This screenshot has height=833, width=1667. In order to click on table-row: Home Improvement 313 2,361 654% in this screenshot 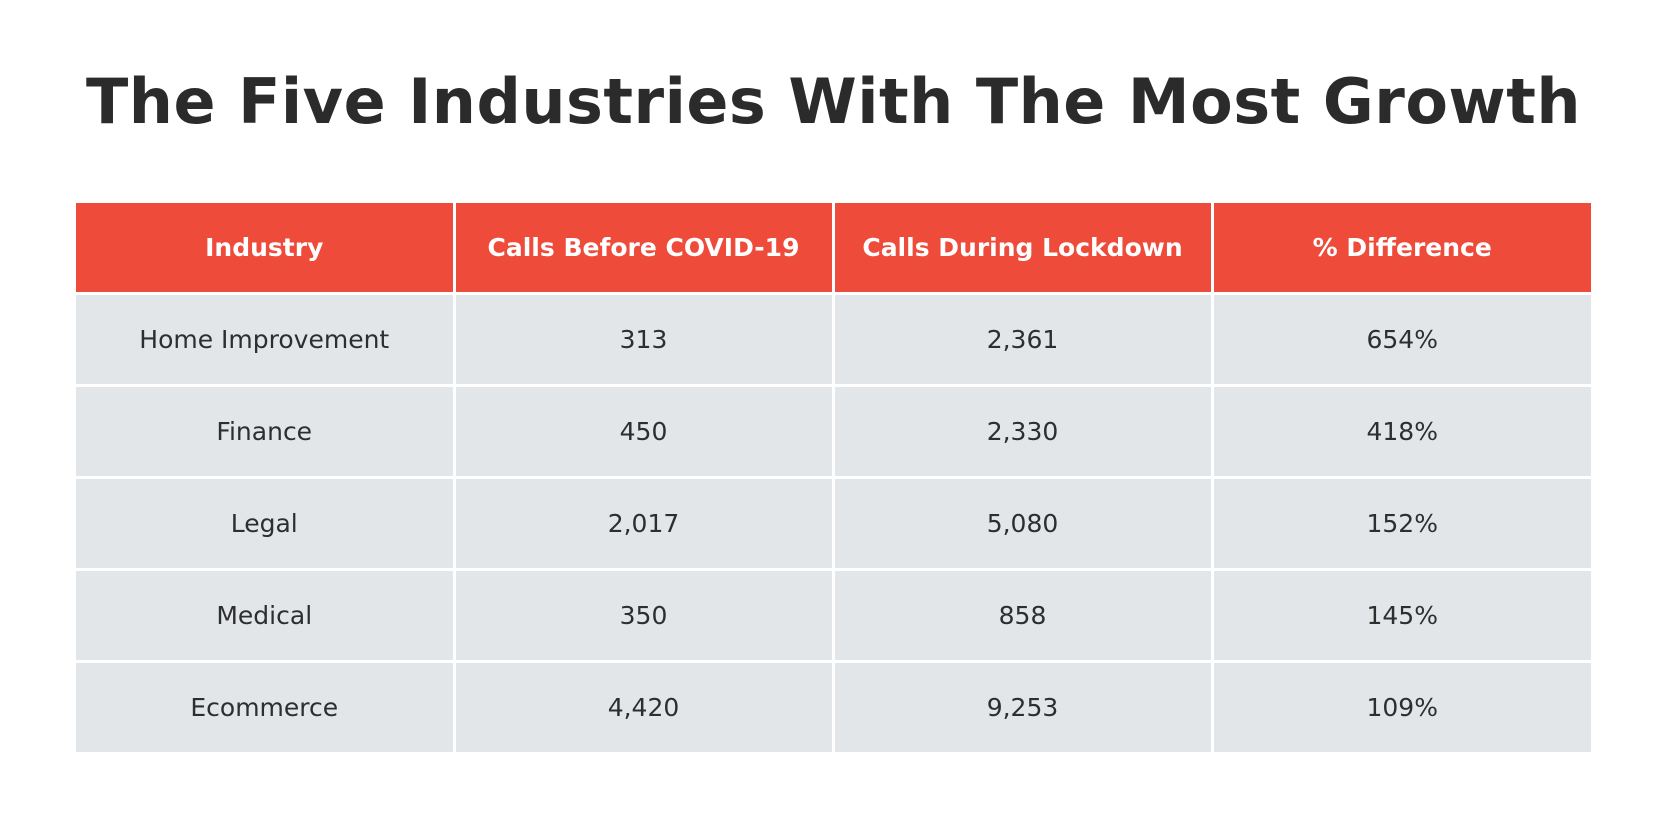, I will do `click(833, 340)`.